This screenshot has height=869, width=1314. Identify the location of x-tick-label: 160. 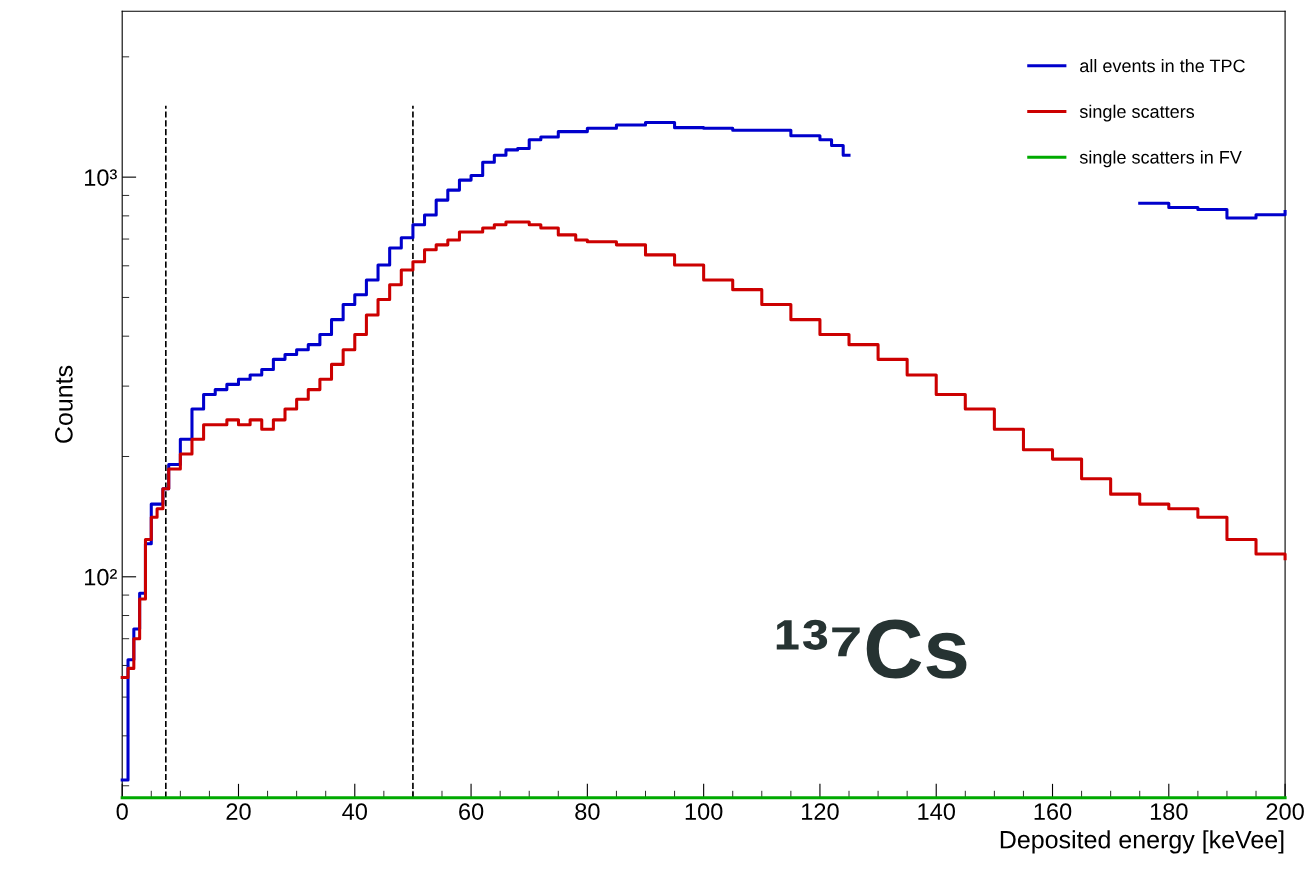
(1053, 811).